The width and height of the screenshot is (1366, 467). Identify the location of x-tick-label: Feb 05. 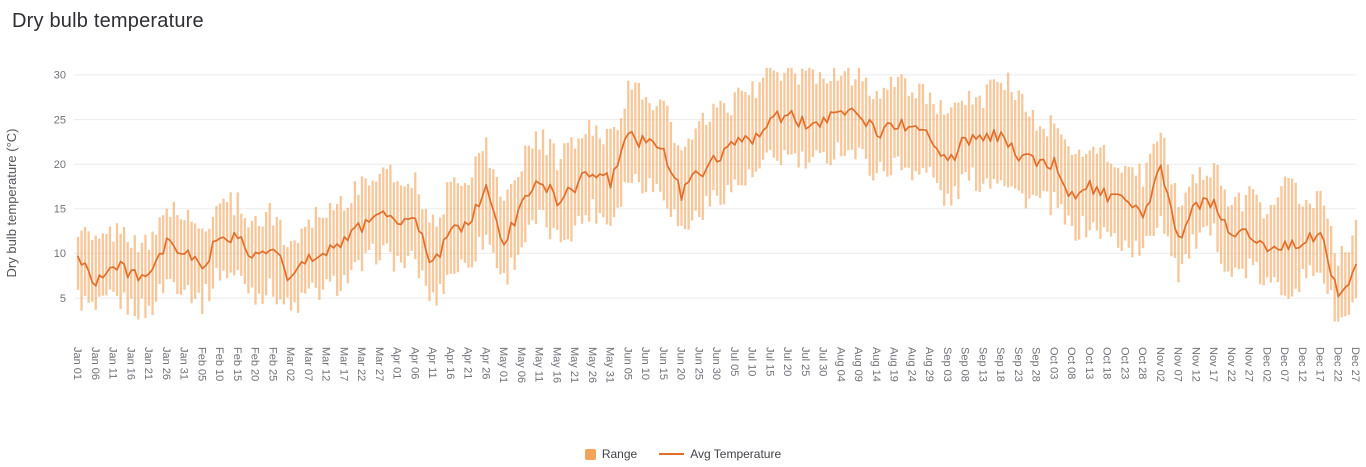
(201, 364).